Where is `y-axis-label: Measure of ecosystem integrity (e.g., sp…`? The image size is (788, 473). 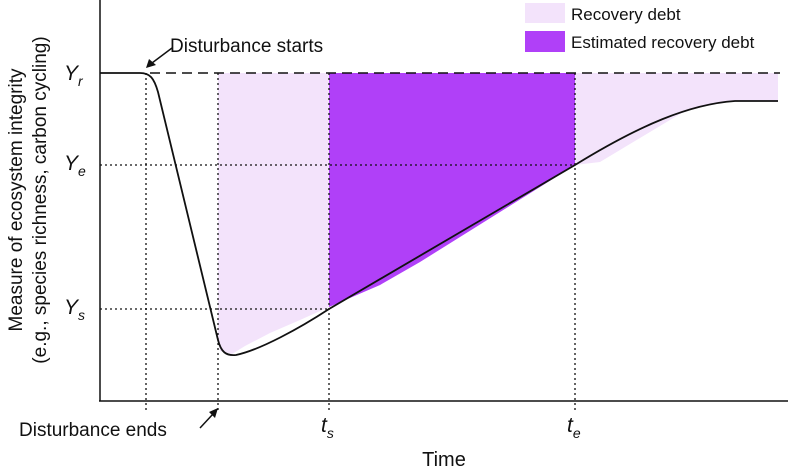 y-axis-label: Measure of ecosystem integrity (e.g., sp… is located at coordinates (28, 199).